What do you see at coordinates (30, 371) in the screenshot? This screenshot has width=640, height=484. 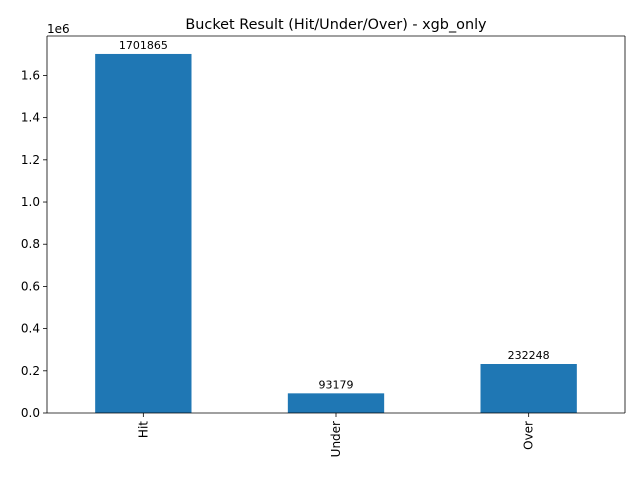 I see `y-tick-label: 0.2` at bounding box center [30, 371].